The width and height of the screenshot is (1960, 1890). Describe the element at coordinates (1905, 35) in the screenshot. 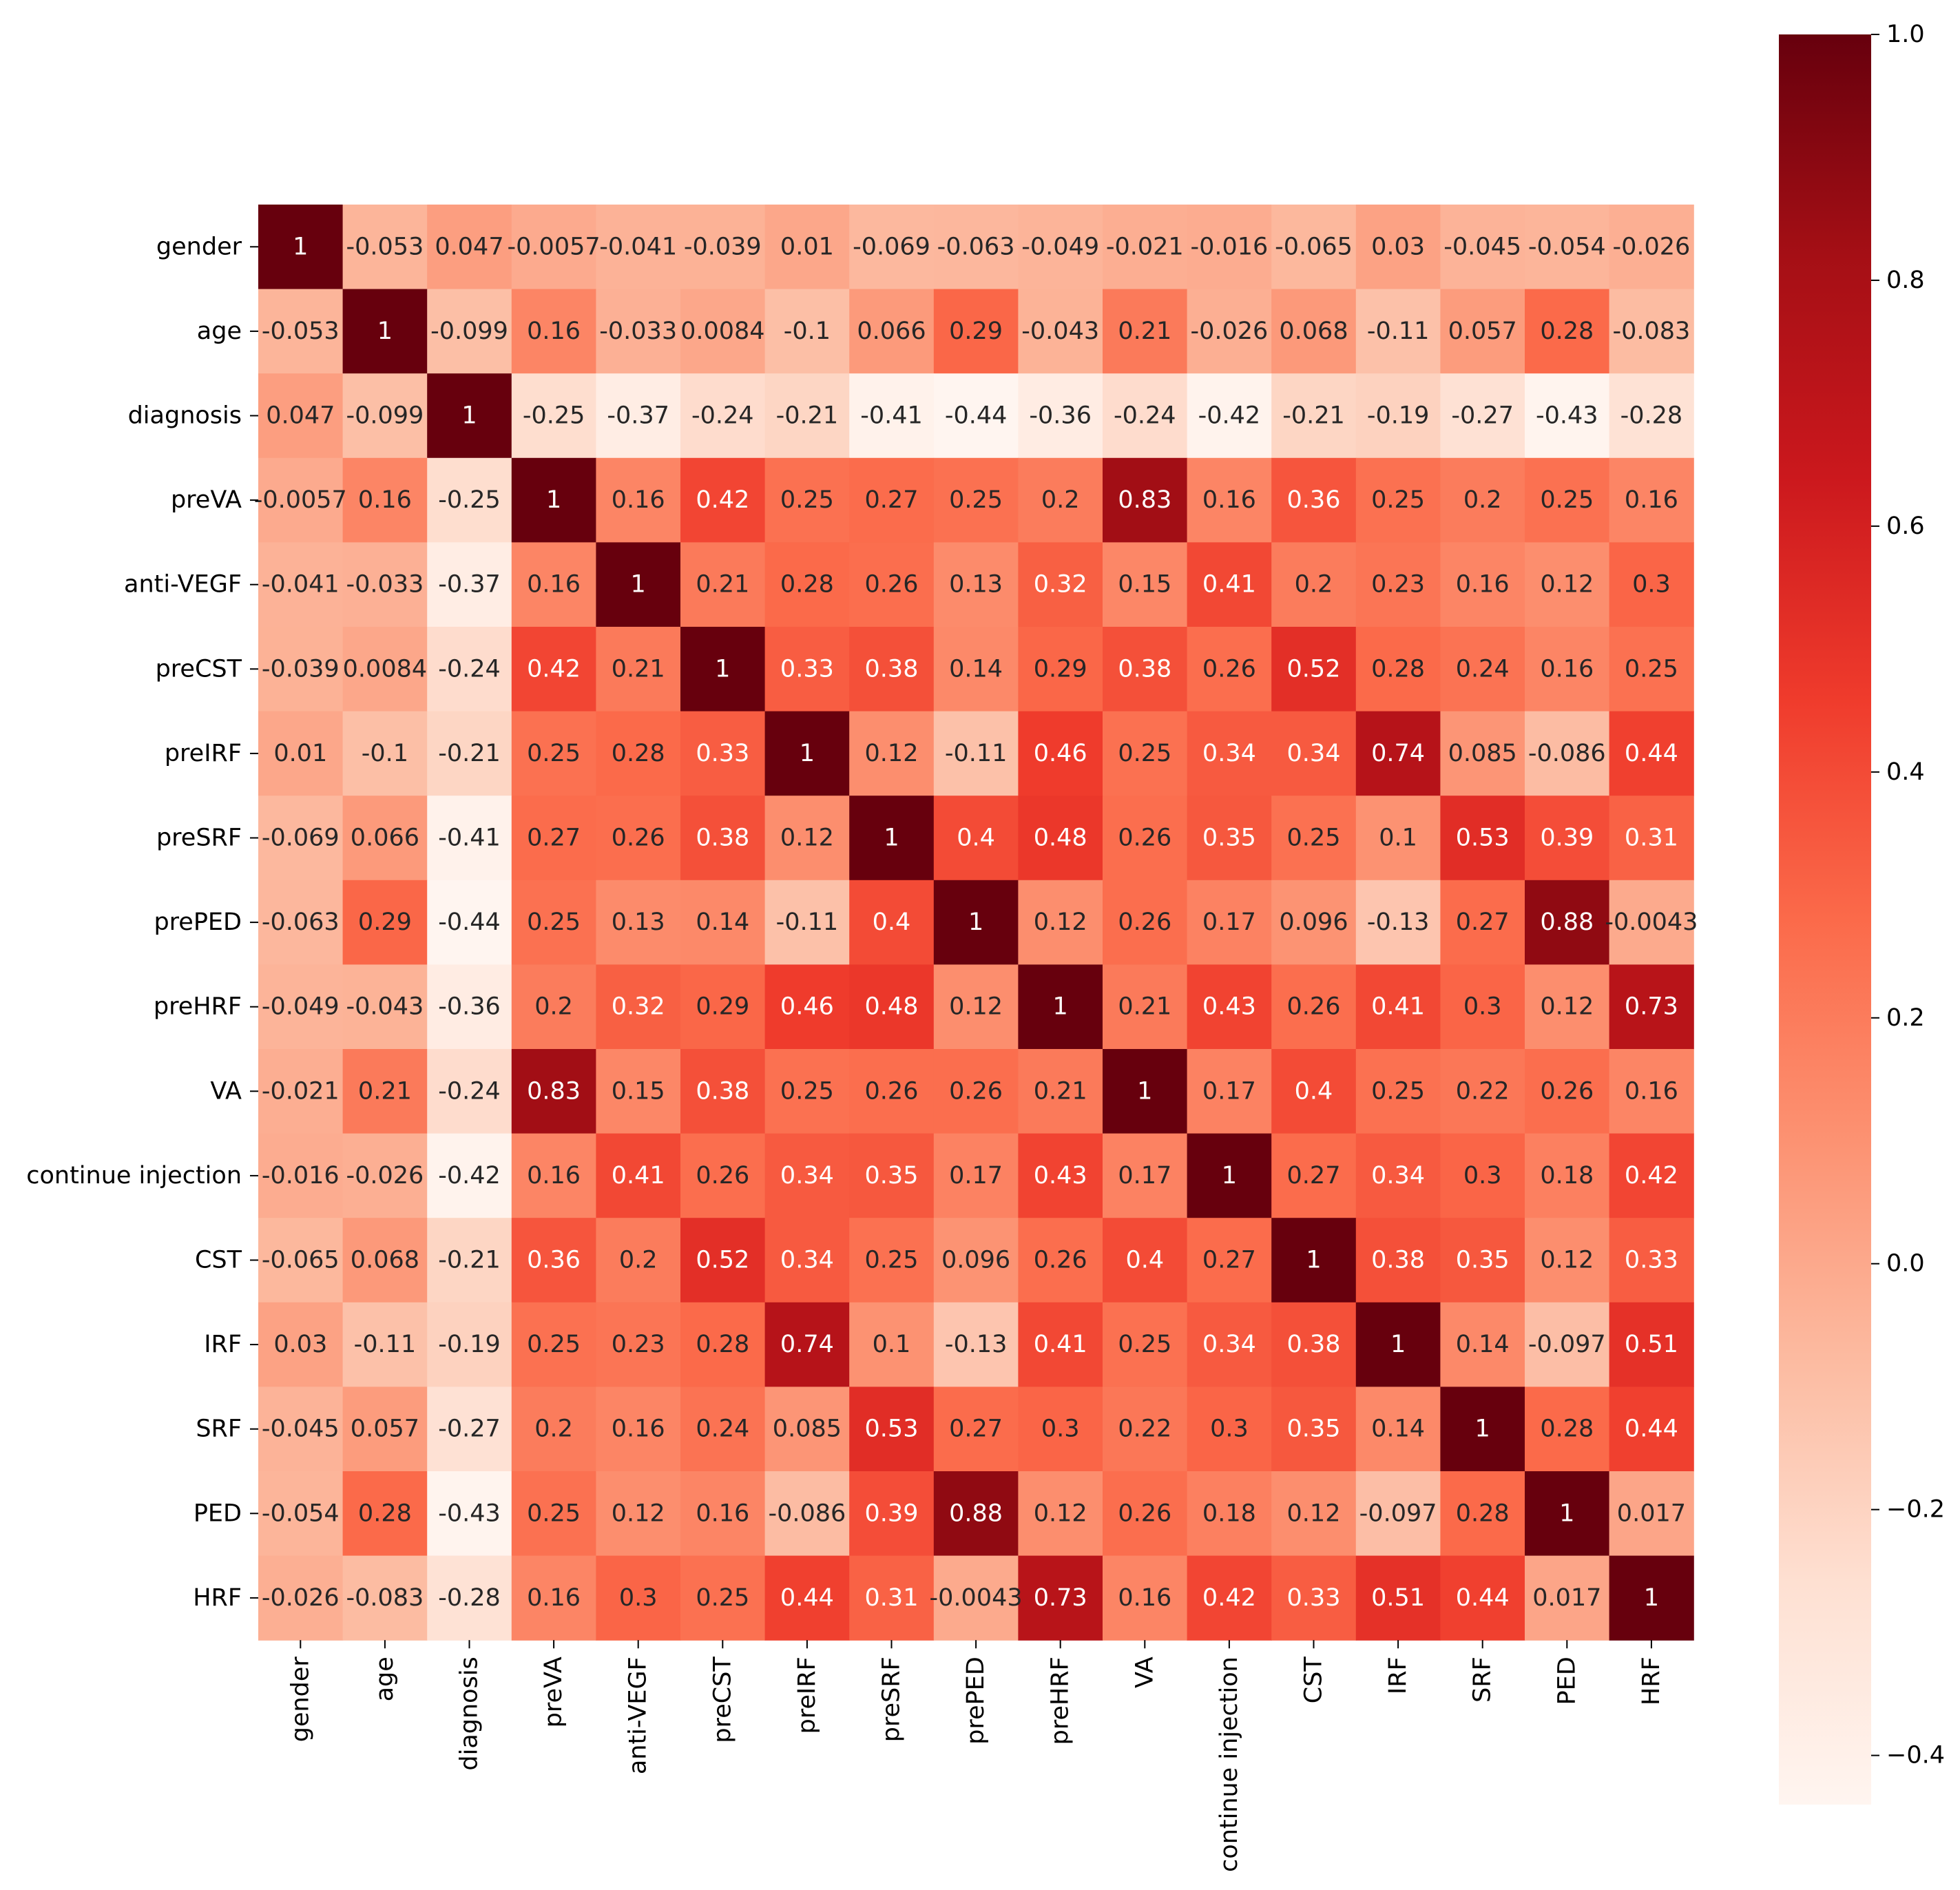

I see `colorbar-tick-label: 1.0` at that location.